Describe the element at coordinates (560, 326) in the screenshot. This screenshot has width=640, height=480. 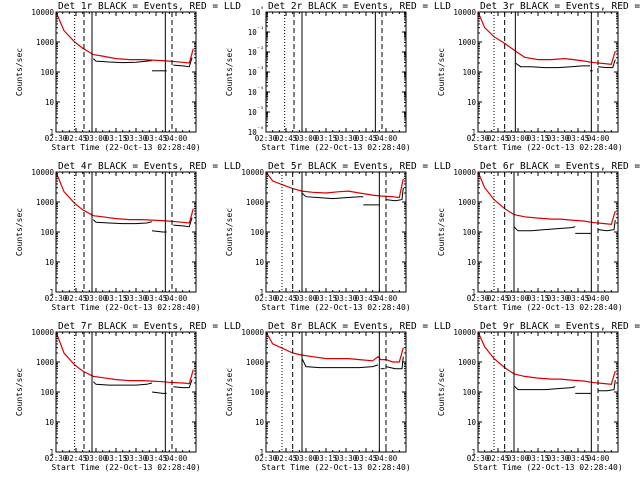
I see `chart-title: Det 9r BLACK = Events, RED = LLD` at that location.